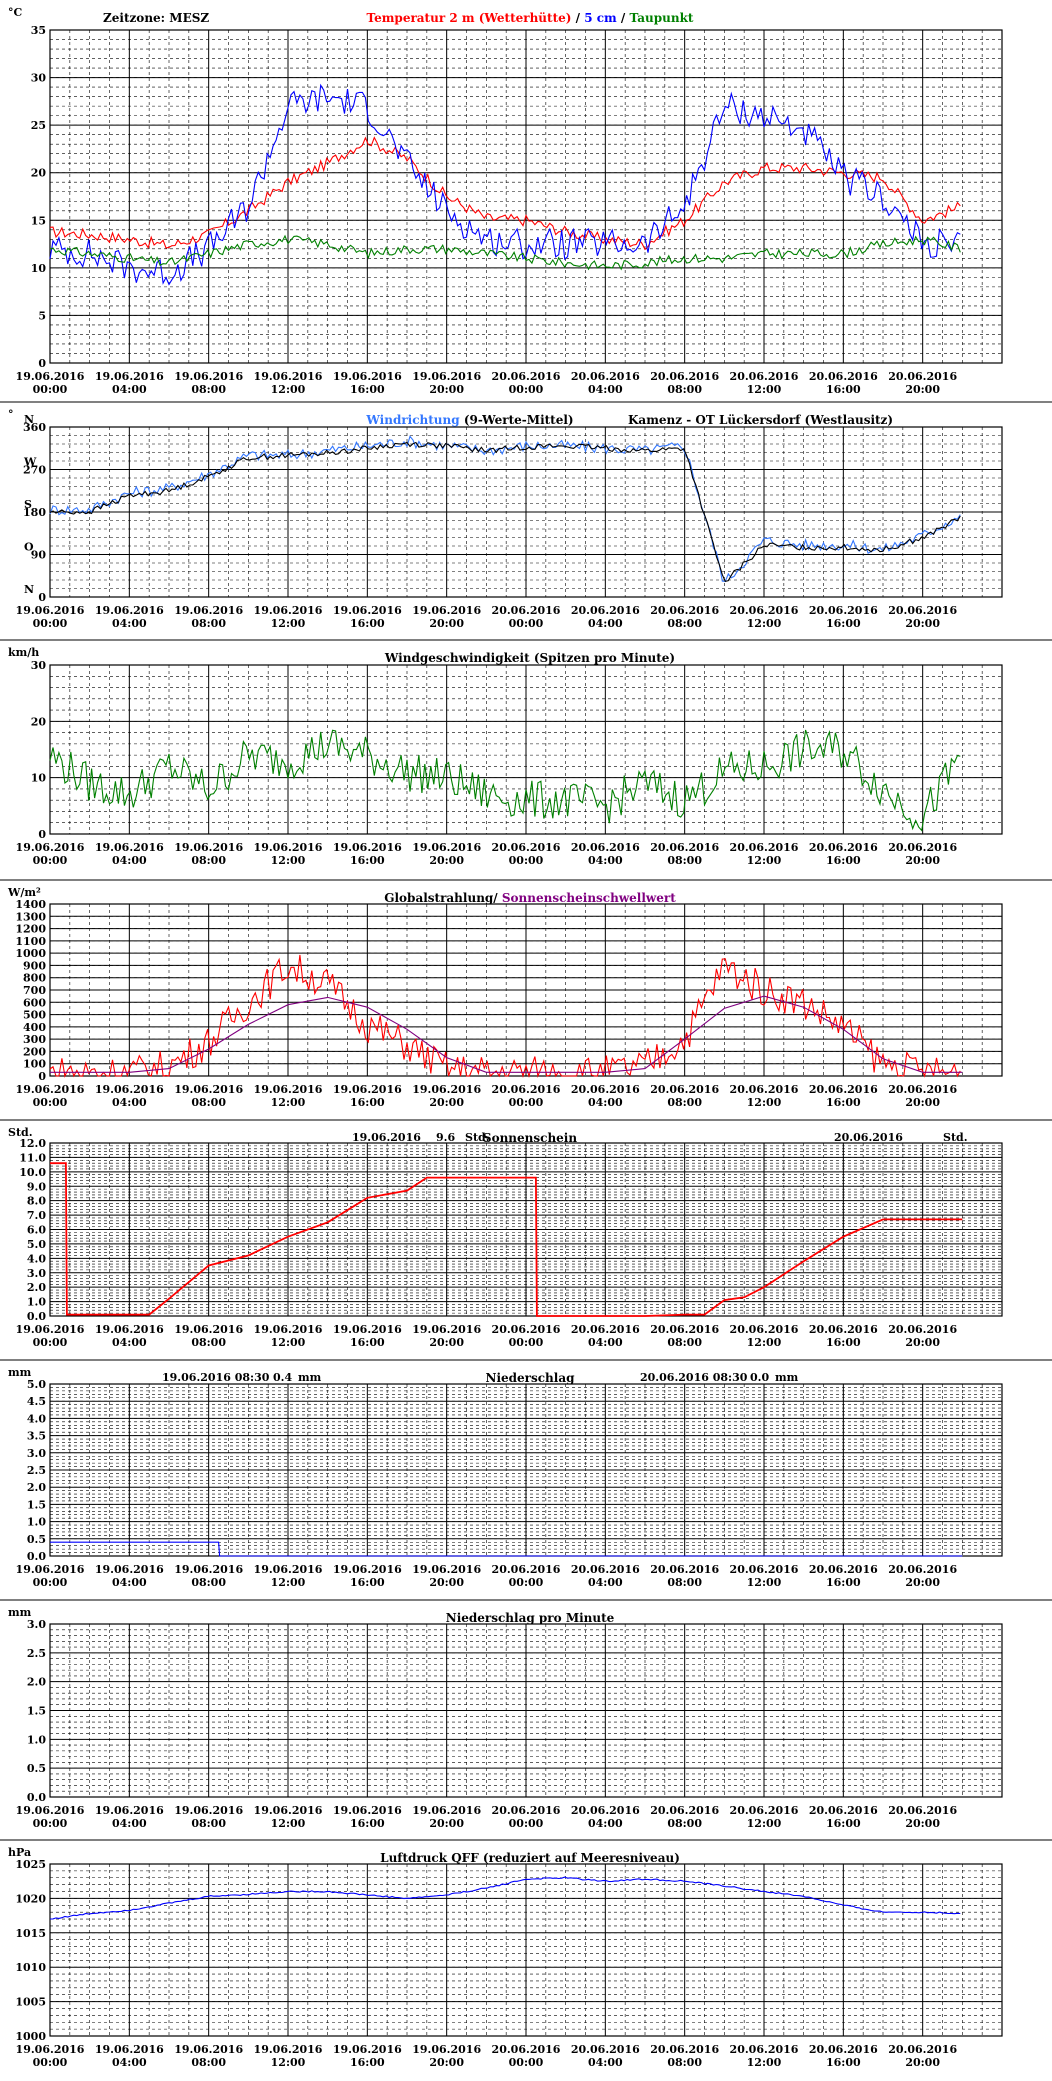 The height and width of the screenshot is (2081, 1052). Describe the element at coordinates (36, 1302) in the screenshot. I see `y-tick-label: 1.0` at that location.